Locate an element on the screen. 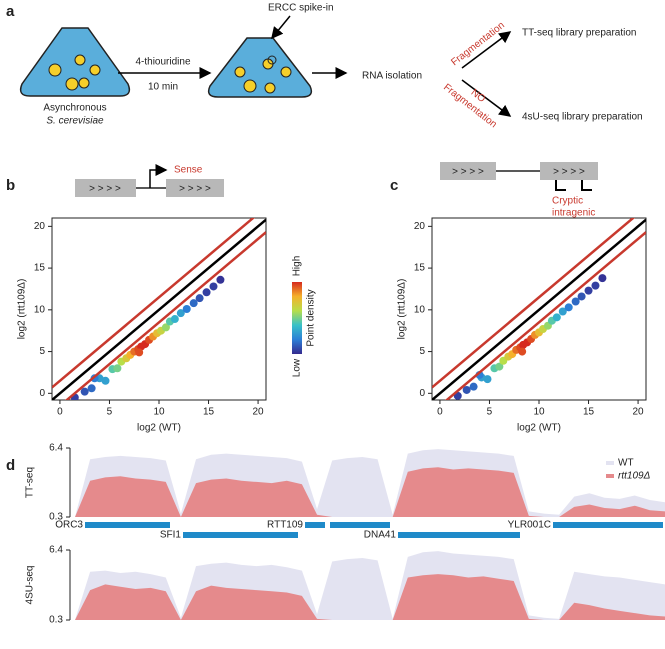 This screenshot has width=665, height=649. gene-label: DNA41 is located at coordinates (380, 535).